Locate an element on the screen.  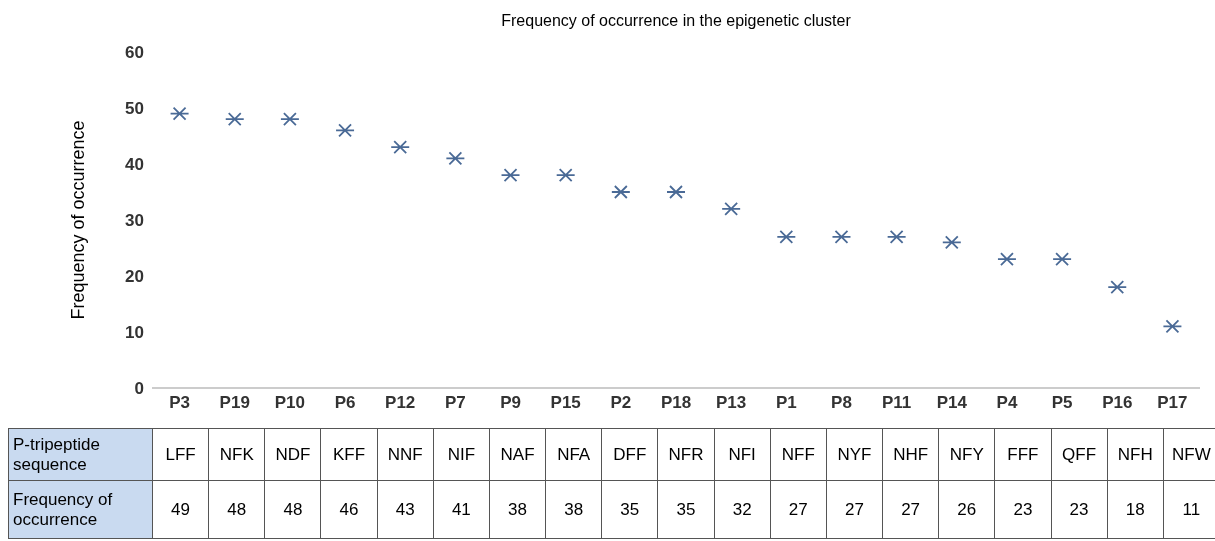
text: NFH is located at coordinates (1135, 454).